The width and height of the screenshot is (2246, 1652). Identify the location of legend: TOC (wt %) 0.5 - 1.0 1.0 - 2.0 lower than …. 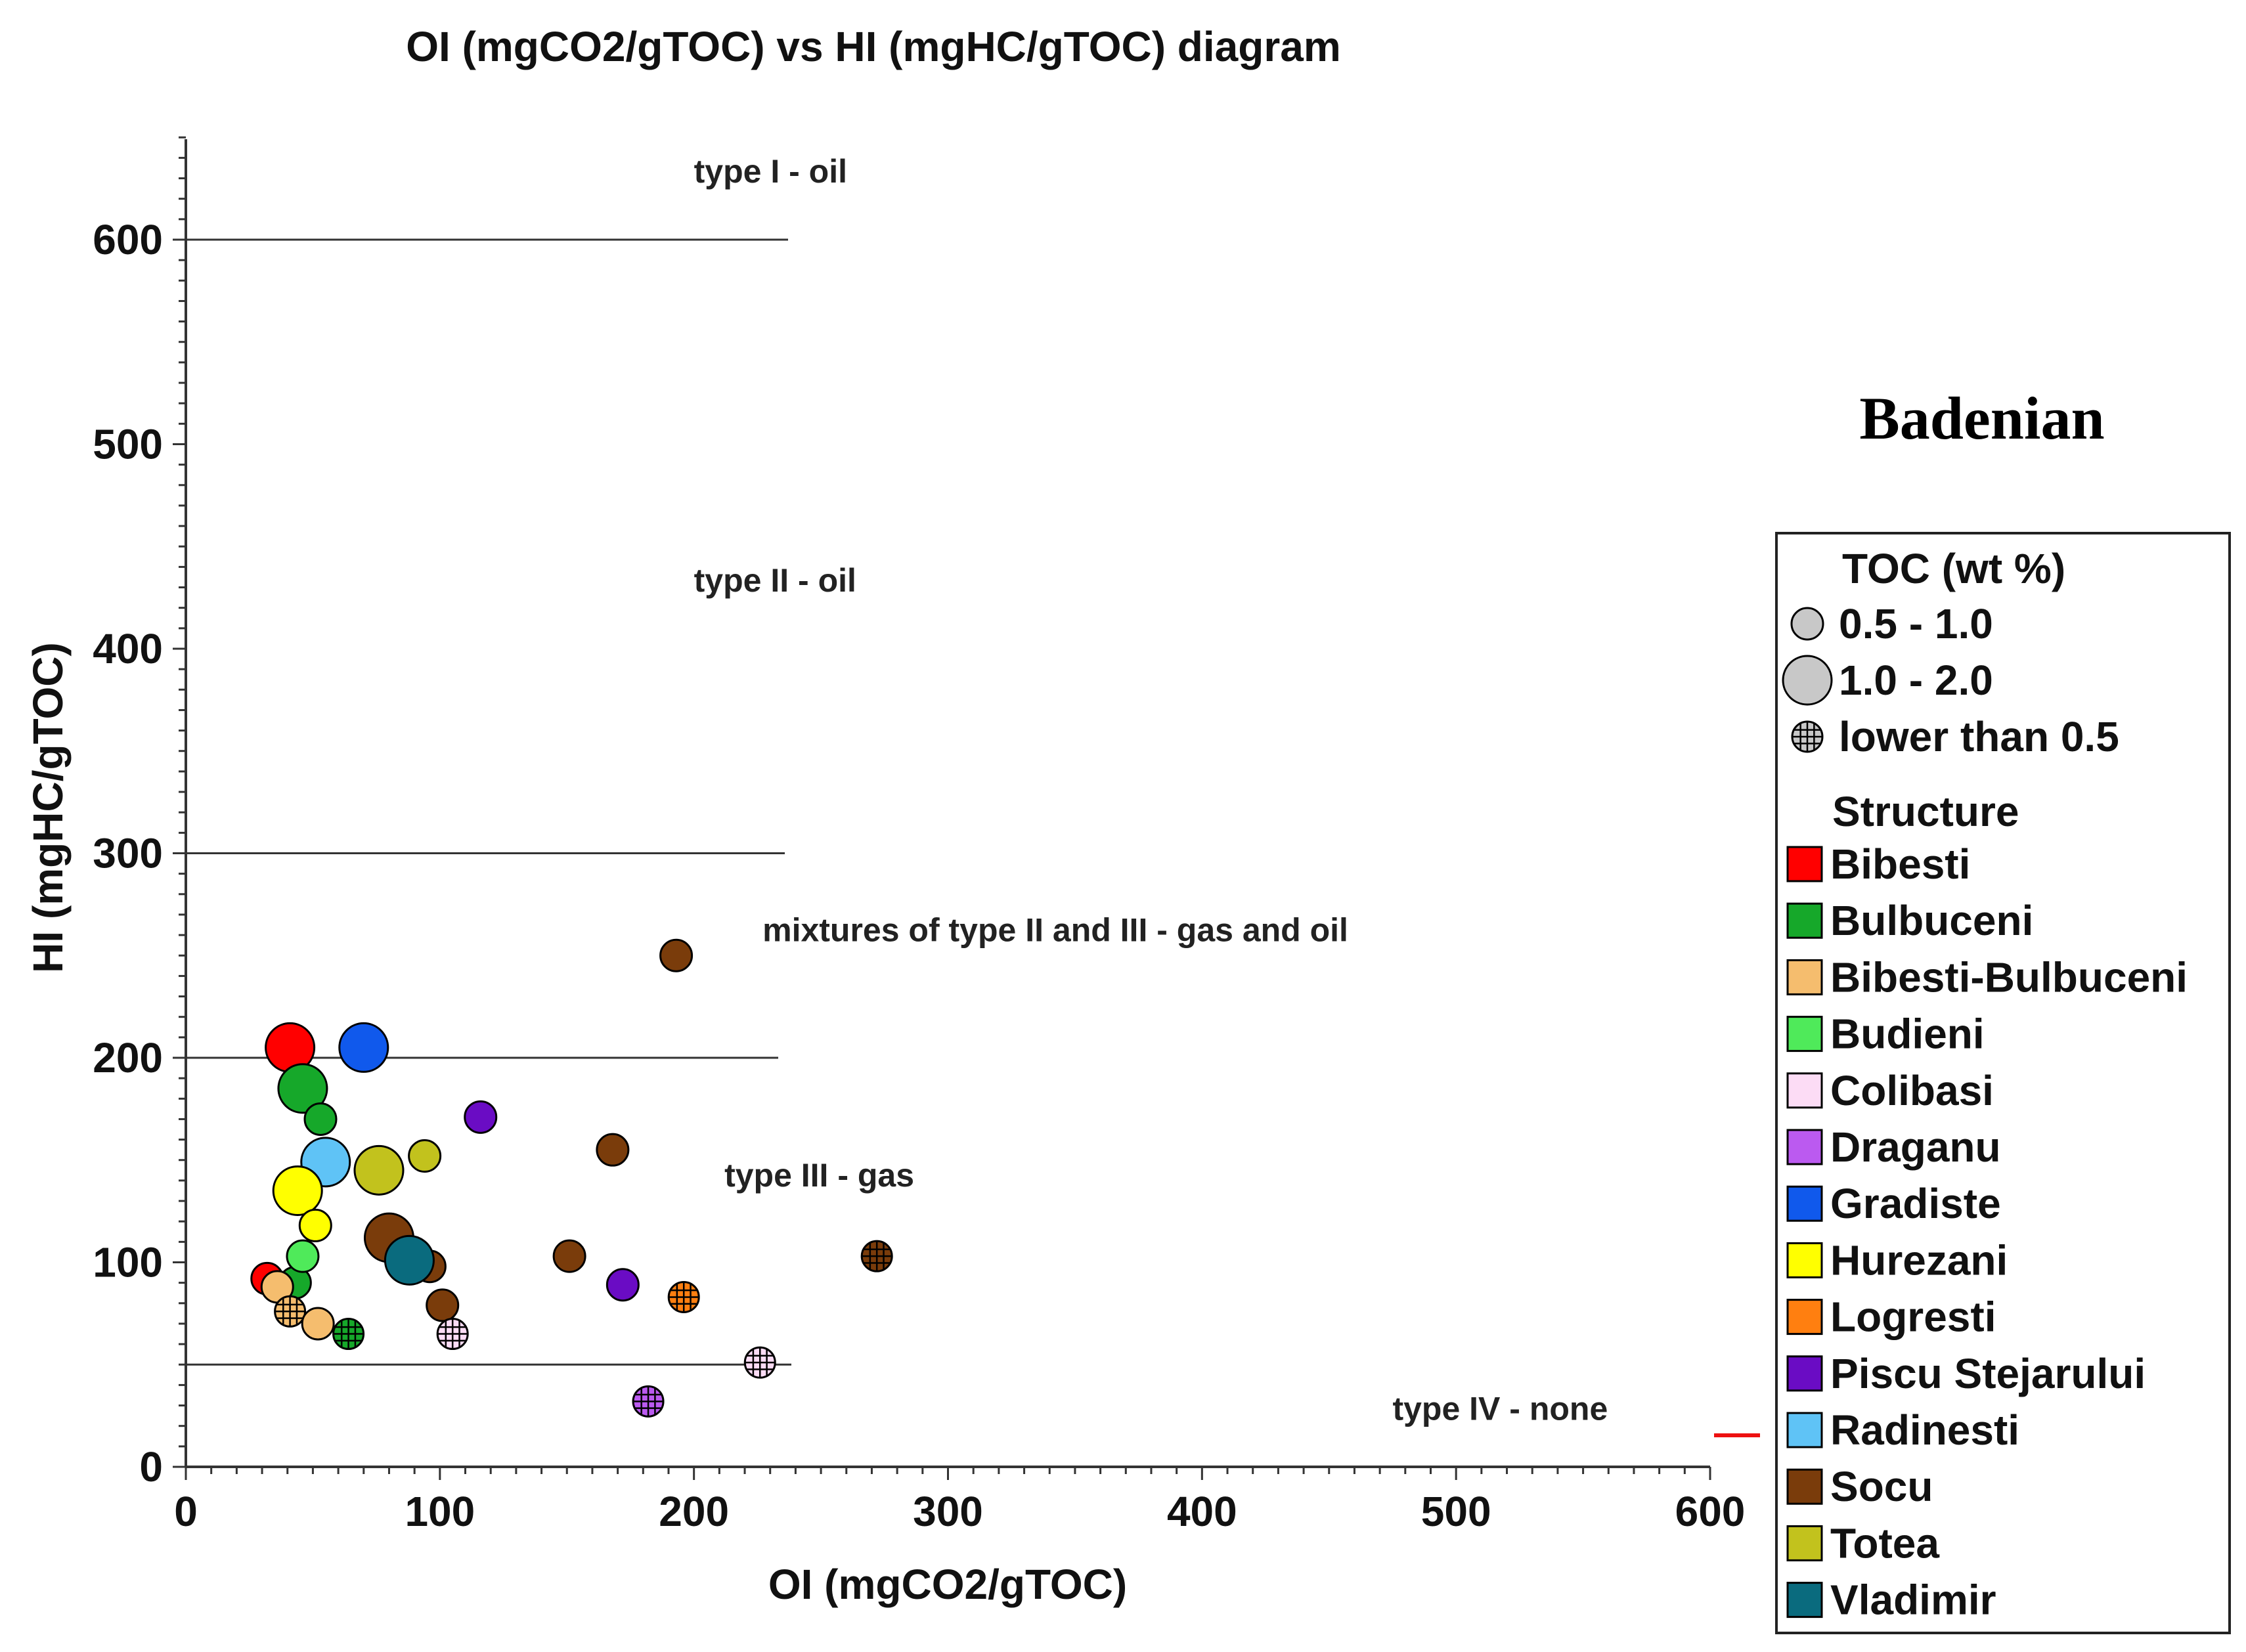
(2003, 1083).